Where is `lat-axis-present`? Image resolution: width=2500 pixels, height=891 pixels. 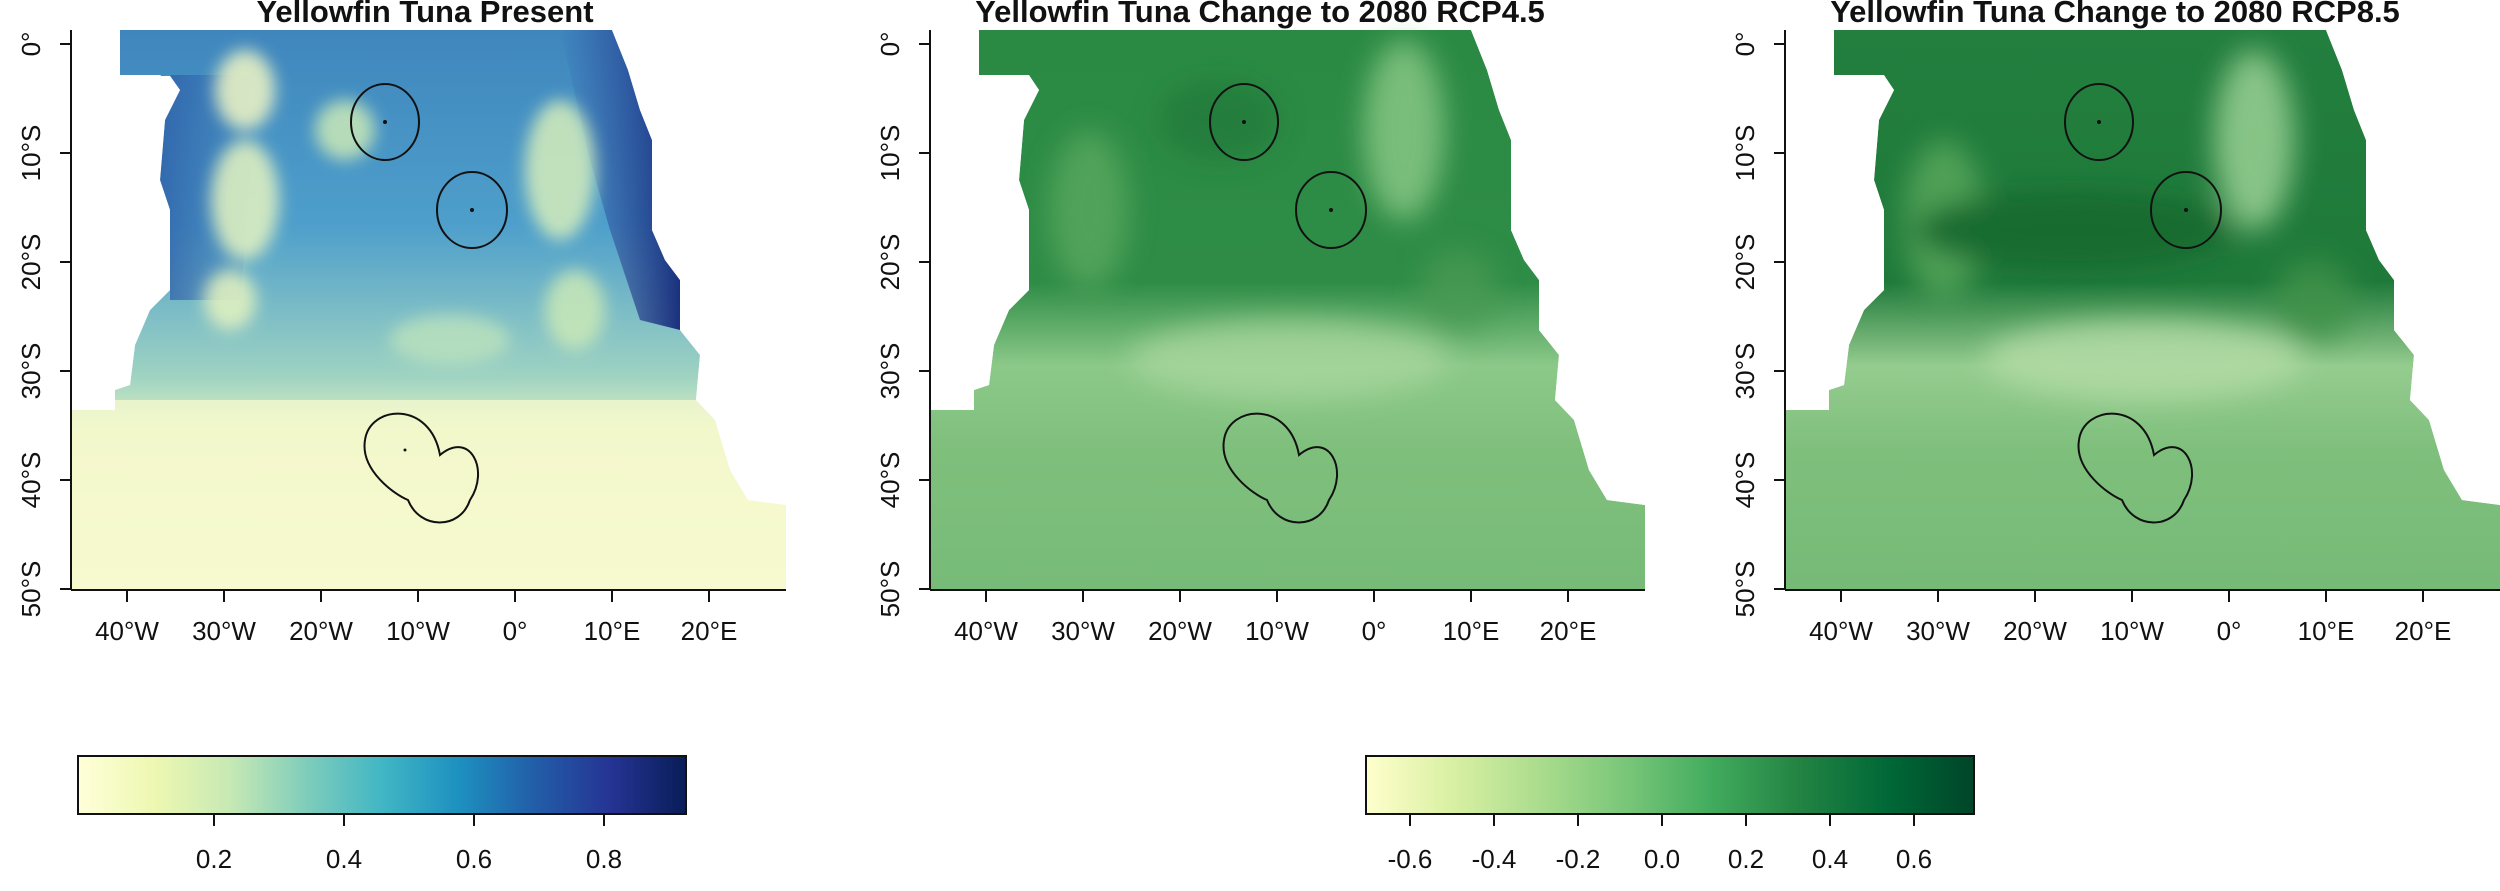
lat-axis-present is located at coordinates (66, 310).